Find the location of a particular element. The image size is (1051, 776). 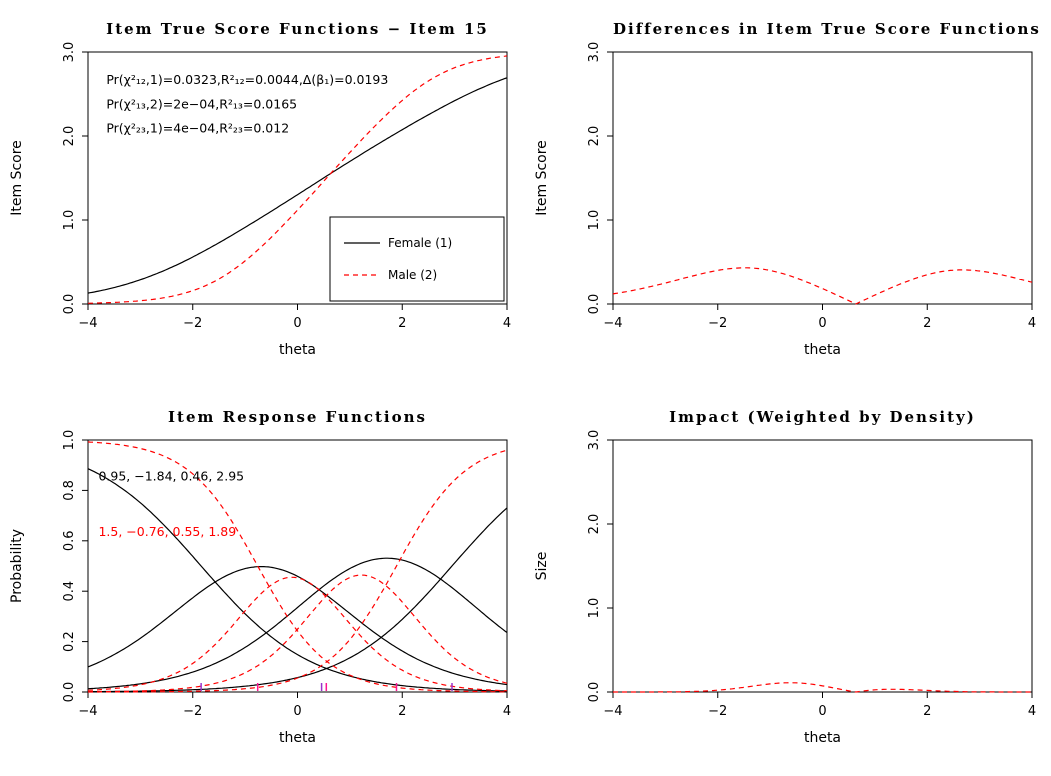

legend-box is located at coordinates (417, 259).